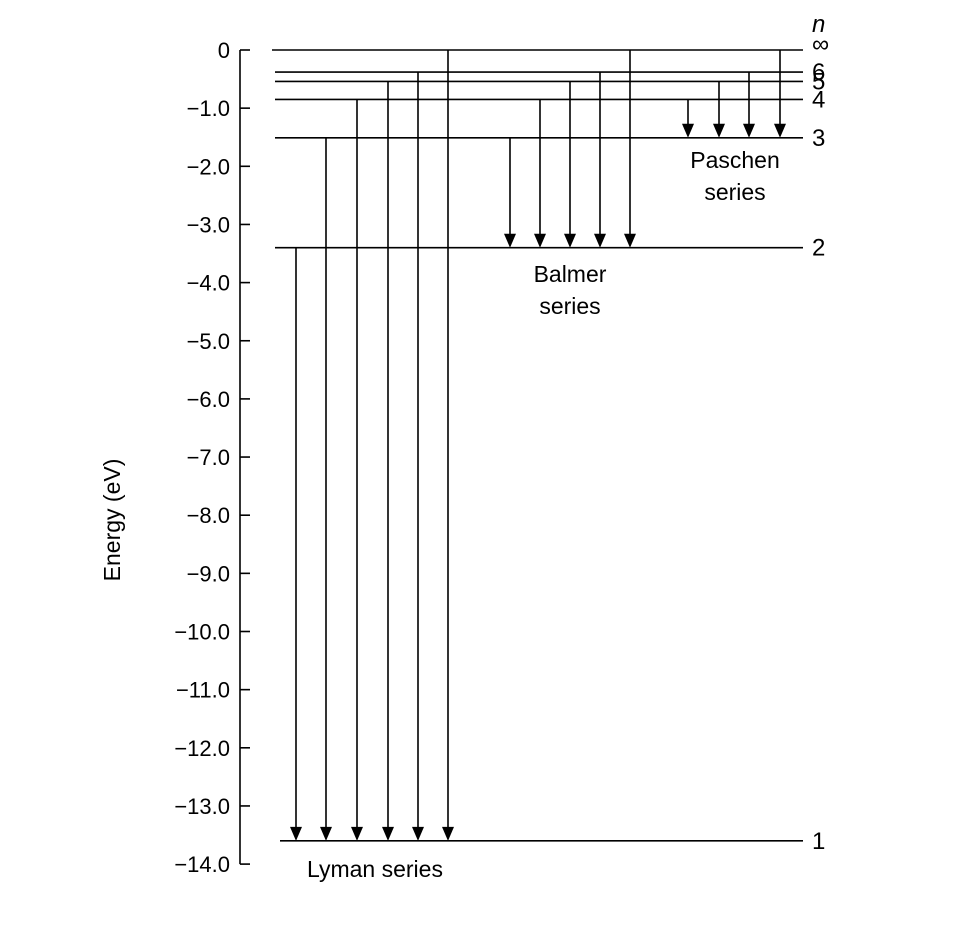 The width and height of the screenshot is (979, 925). I want to click on y-tick-label: −1.0, so click(208, 108).